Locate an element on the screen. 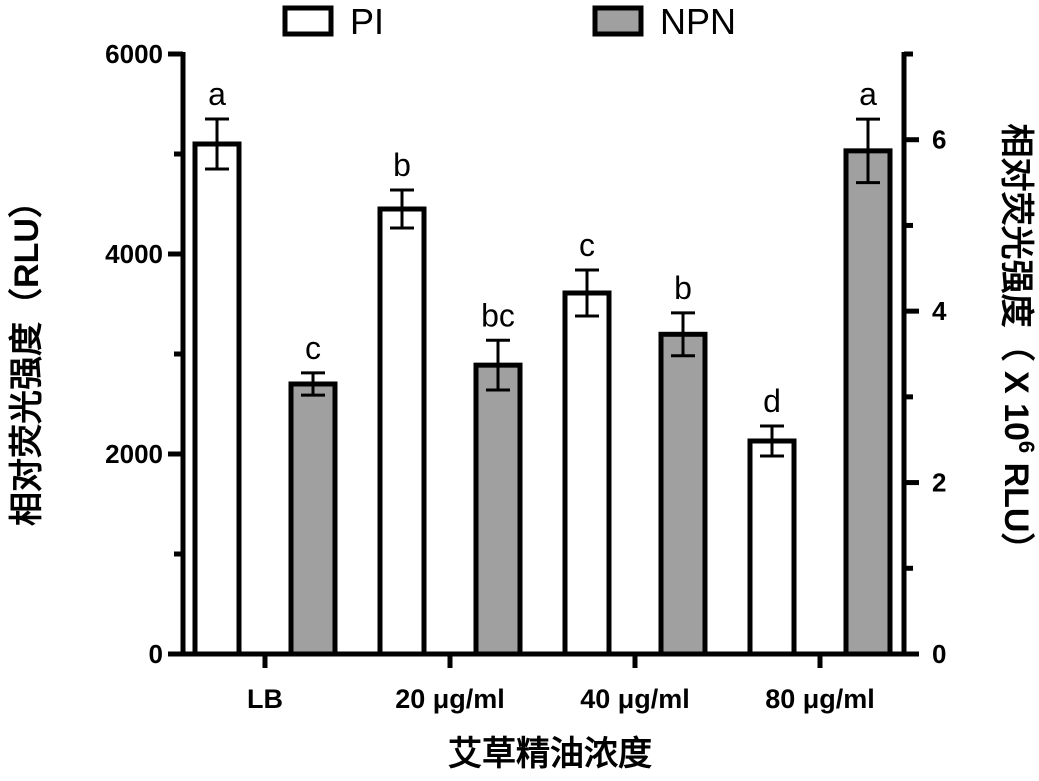 The image size is (1039, 781). x-tick-label: LB is located at coordinates (265, 699).